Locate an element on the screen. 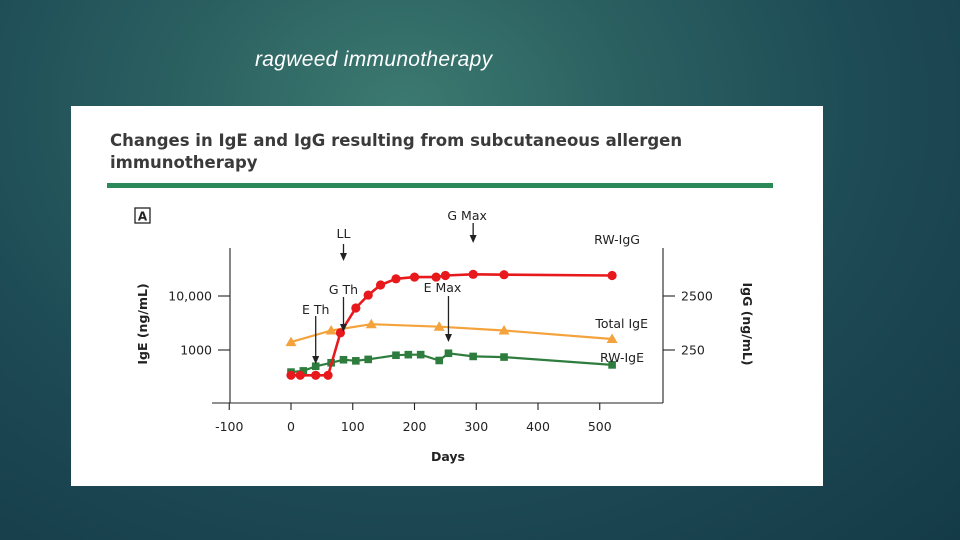 This screenshot has width=960, height=540. annotation-label: G Th is located at coordinates (343, 289).